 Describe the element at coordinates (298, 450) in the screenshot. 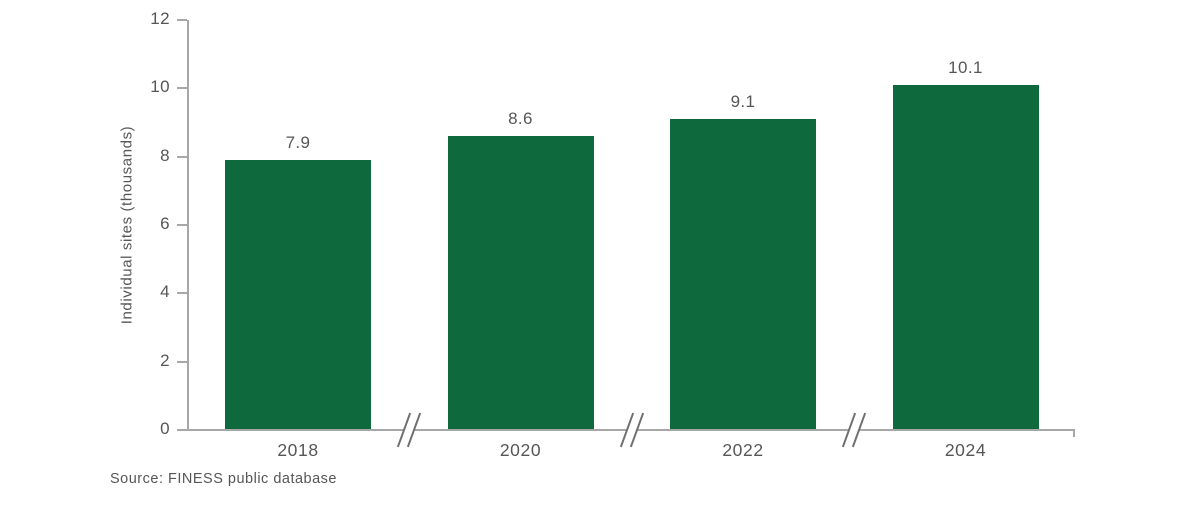

I see `x-category-label: 2018` at that location.